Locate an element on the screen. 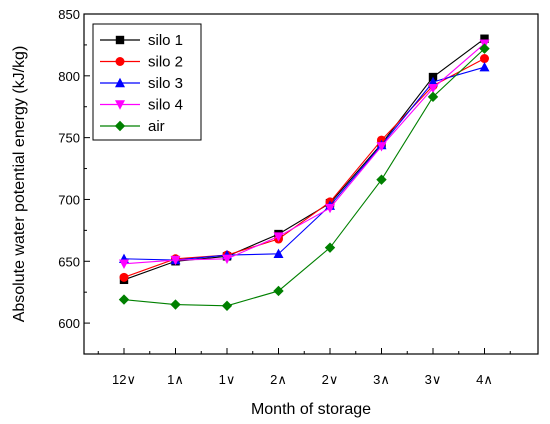 The width and height of the screenshot is (550, 424). x-tick-label-5: 3∧ is located at coordinates (381, 379).